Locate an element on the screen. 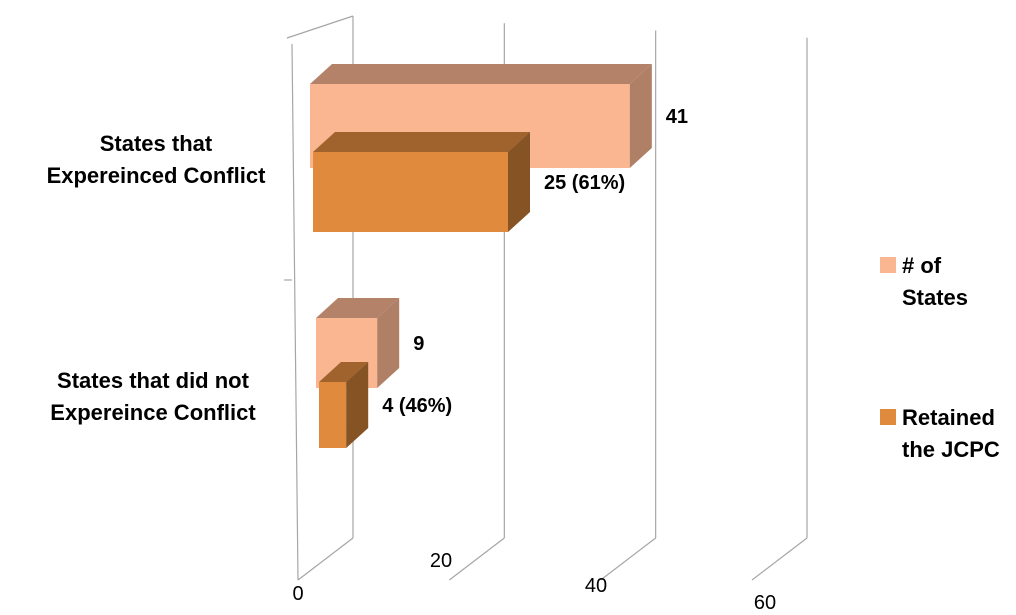 The height and width of the screenshot is (615, 1016). category-label-conflict: States that Expereinced Conflict is located at coordinates (156, 160).